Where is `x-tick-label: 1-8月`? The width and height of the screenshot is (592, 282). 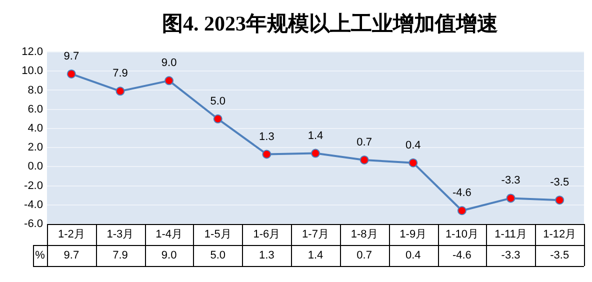
x-tick-label: 1-8月 is located at coordinates (364, 234).